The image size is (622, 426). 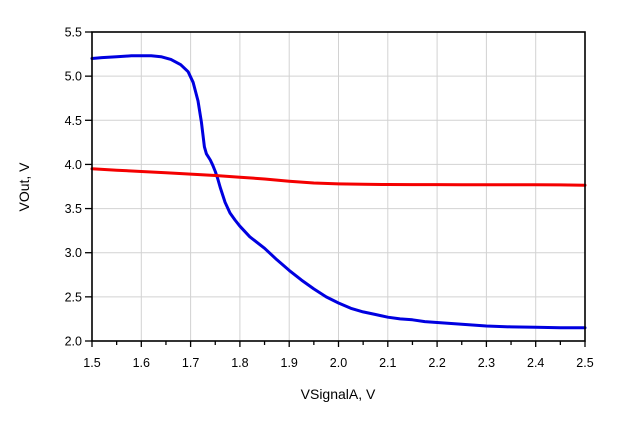 I want to click on svg-text: 2.1, so click(x=387, y=363).